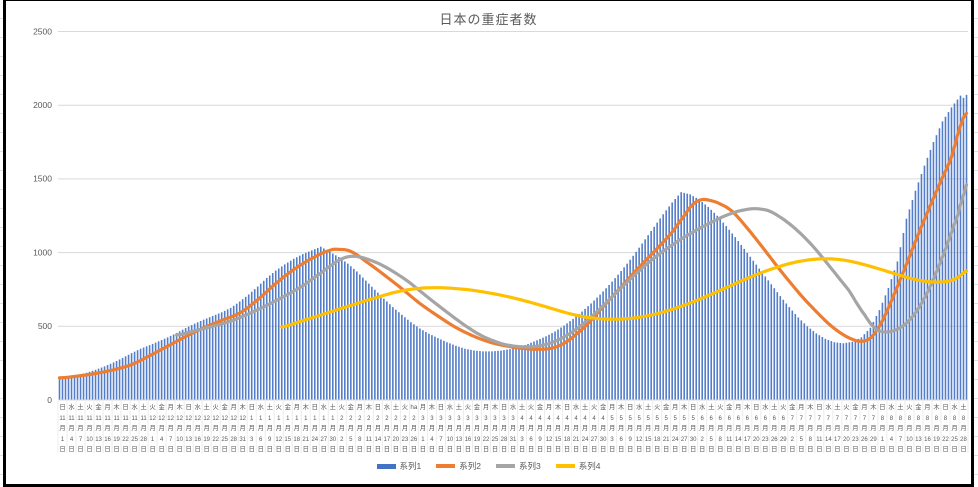 This screenshot has height=487, width=978. I want to click on x-tick-label: 19, so click(477, 440).